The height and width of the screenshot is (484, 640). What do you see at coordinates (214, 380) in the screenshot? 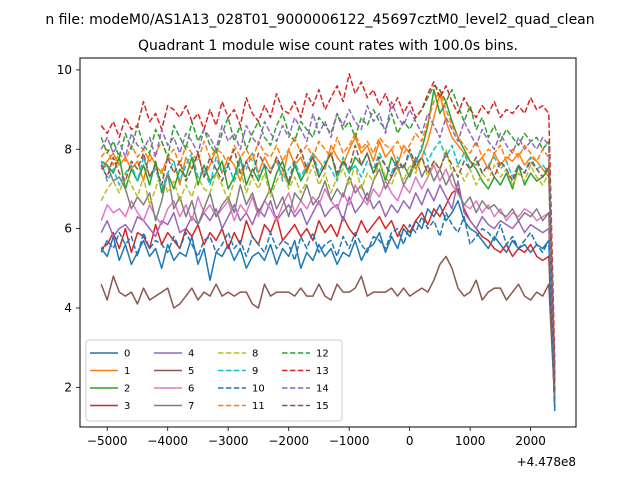
I see `legend-frame` at bounding box center [214, 380].